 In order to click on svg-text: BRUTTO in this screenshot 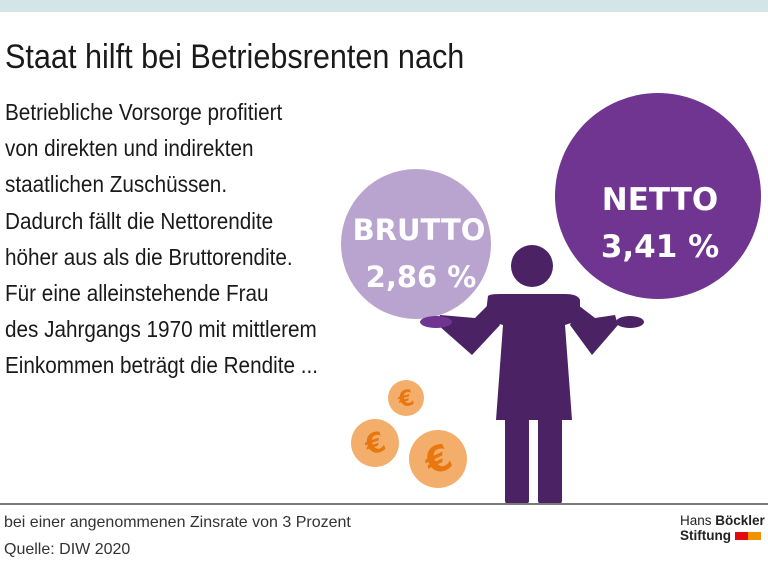, I will do `click(419, 230)`.